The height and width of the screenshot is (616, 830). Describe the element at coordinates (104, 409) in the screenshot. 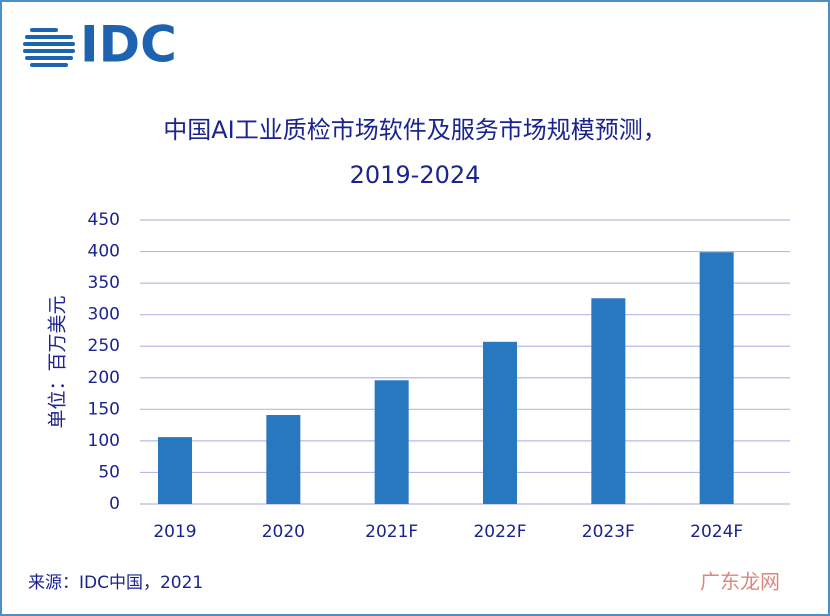

I see `y-tick-label: 150` at that location.